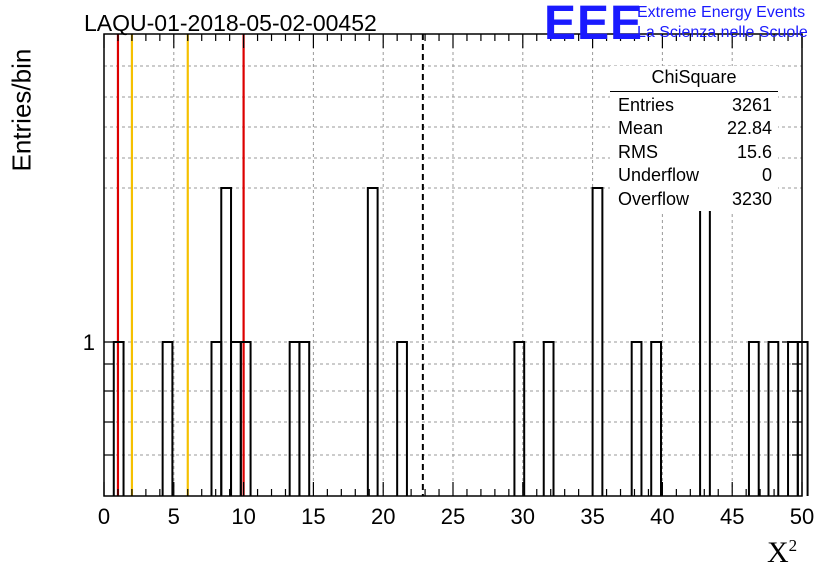 This screenshot has width=836, height=572. Describe the element at coordinates (659, 175) in the screenshot. I see `stats-label: Underflow` at that location.